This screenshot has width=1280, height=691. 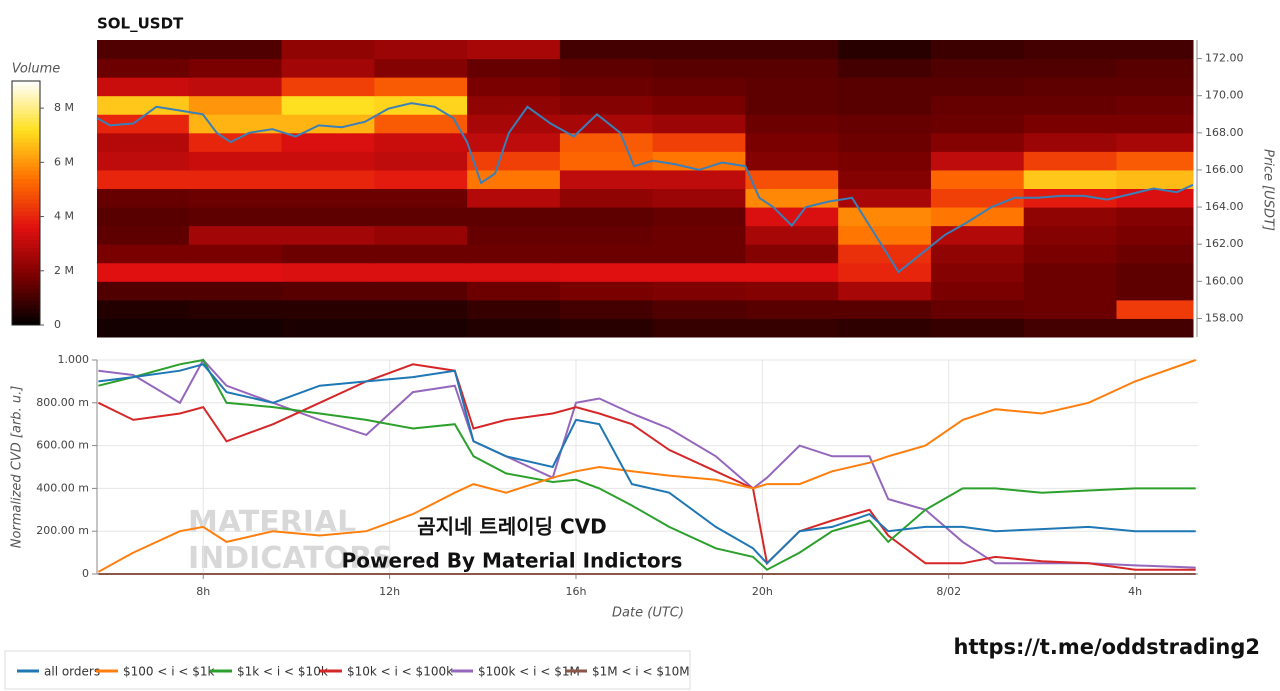 I want to click on colorbar-tick-label: 4 M, so click(x=64, y=216).